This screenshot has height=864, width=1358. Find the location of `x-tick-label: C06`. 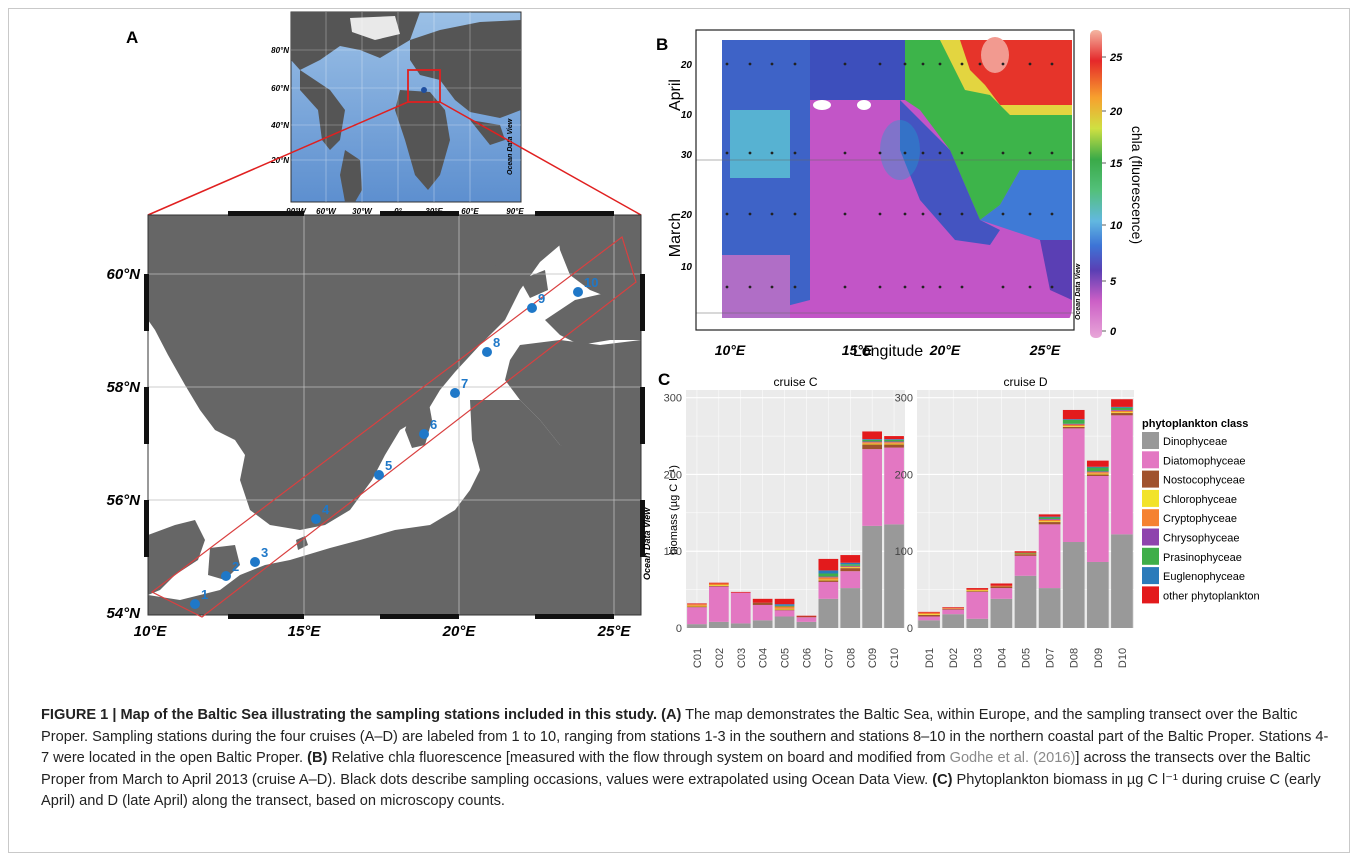

x-tick-label: C06 is located at coordinates (807, 658).